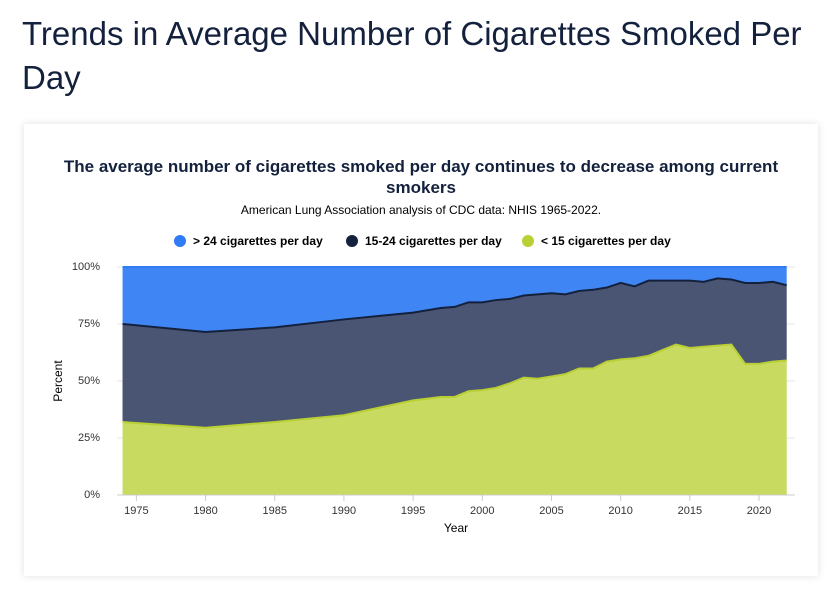 This screenshot has width=836, height=595. Describe the element at coordinates (759, 511) in the screenshot. I see `x-tick-label: 2020` at that location.